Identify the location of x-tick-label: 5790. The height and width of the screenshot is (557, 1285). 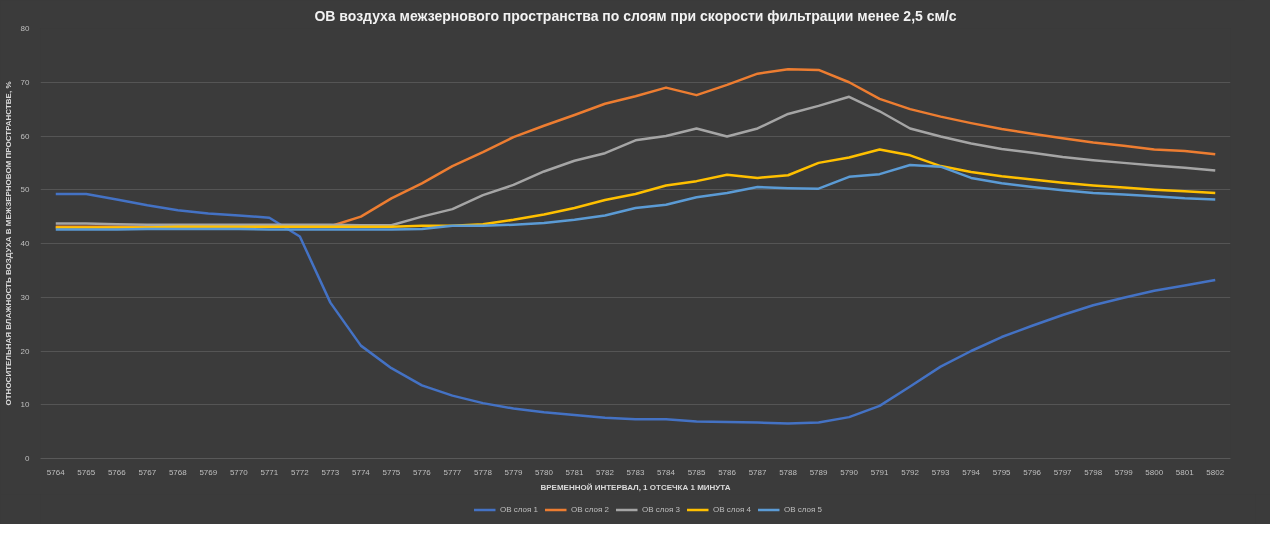
(849, 472).